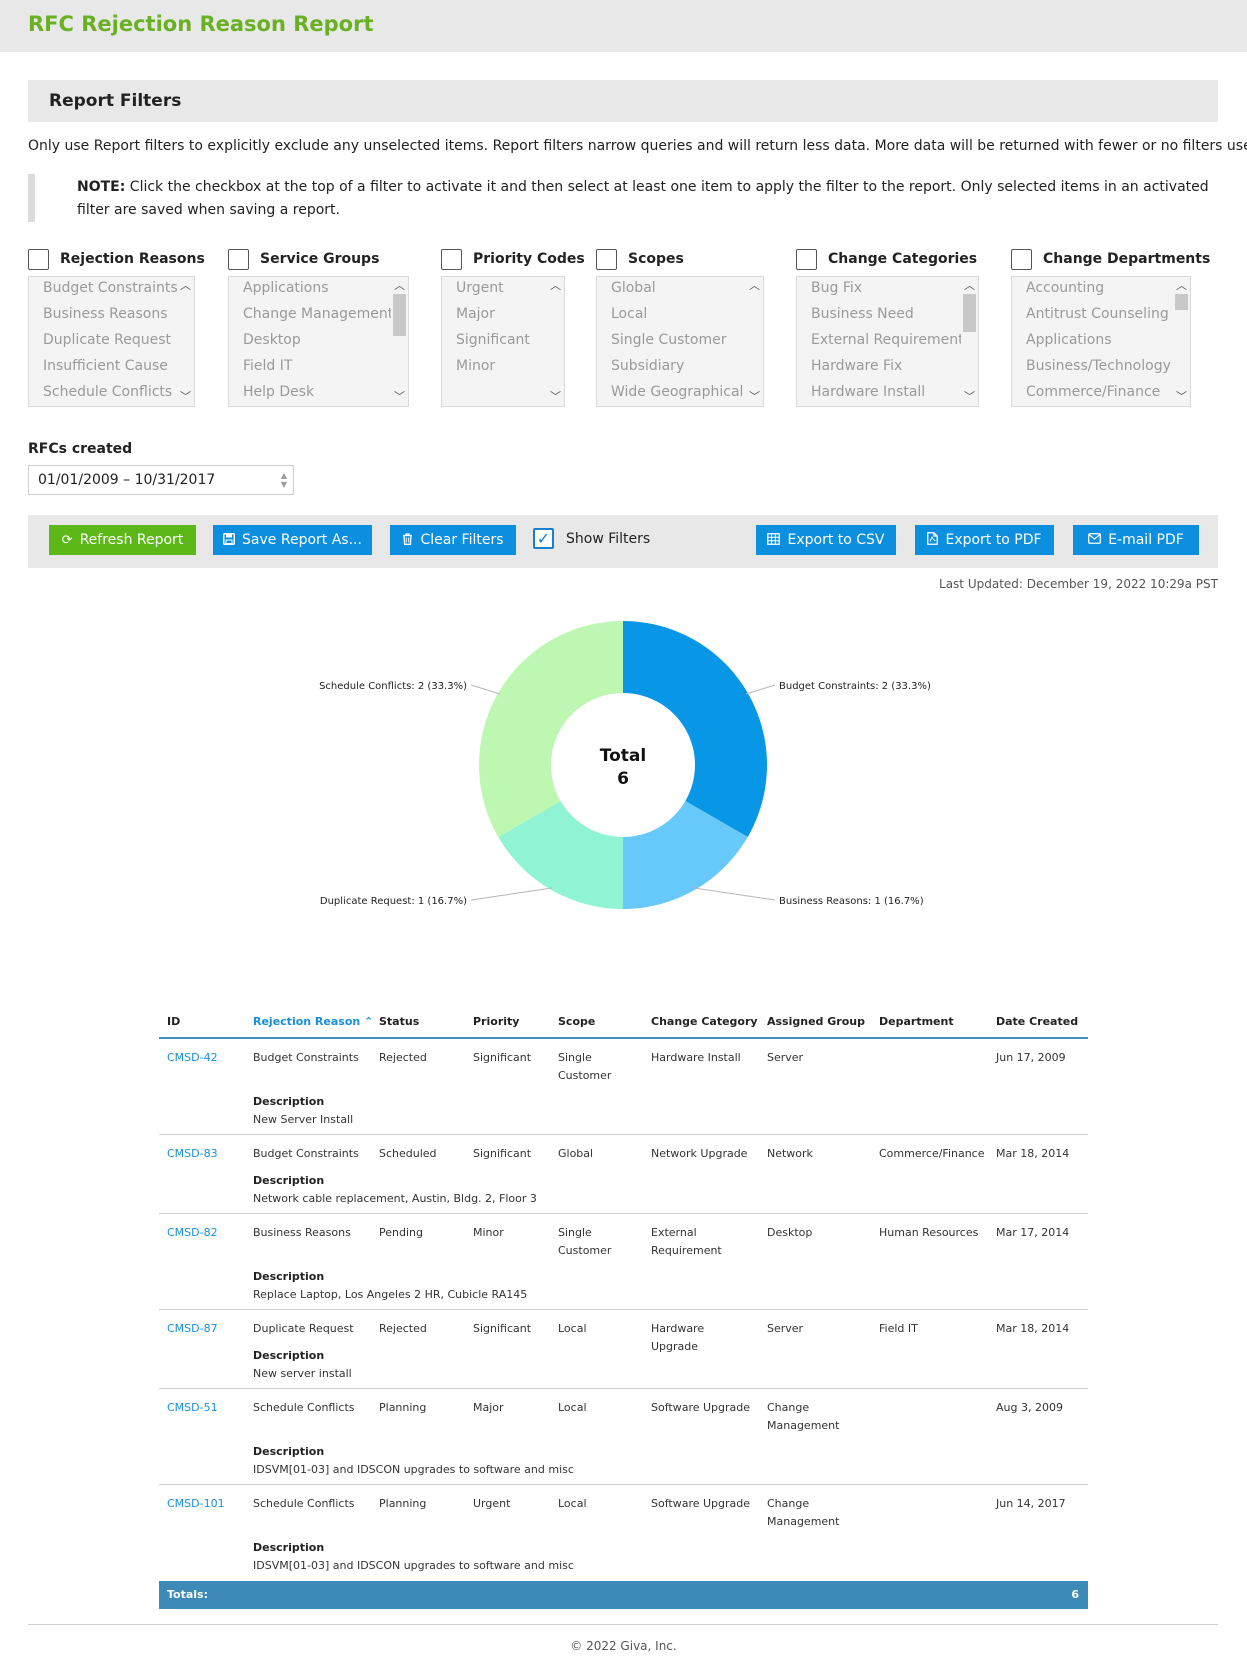  I want to click on filter-option: Schedule Conflicts, so click(108, 392).